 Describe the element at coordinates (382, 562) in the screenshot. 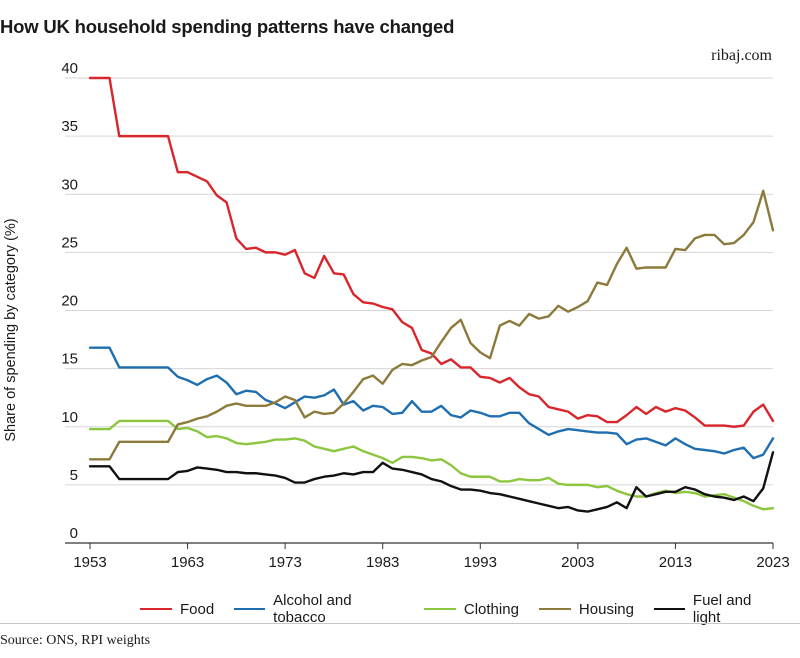

I see `x-tick-label: 1983` at that location.